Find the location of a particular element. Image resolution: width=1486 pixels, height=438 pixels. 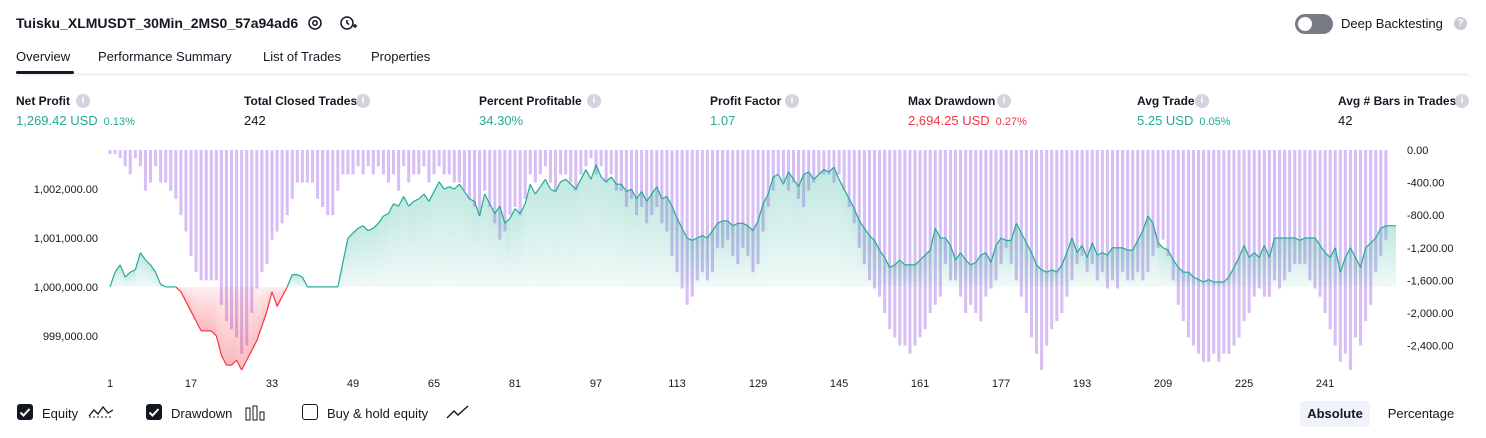

buy-hold-checkbox is located at coordinates (310, 412).